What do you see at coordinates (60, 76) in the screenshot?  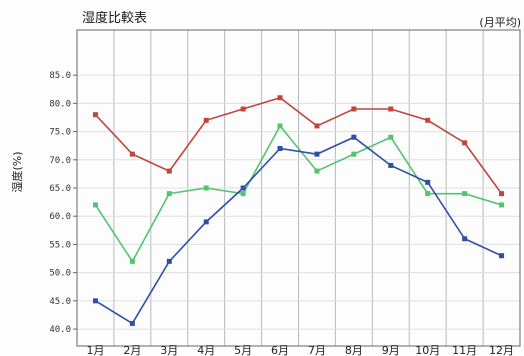 I see `y-tick-label: 85.0` at bounding box center [60, 76].